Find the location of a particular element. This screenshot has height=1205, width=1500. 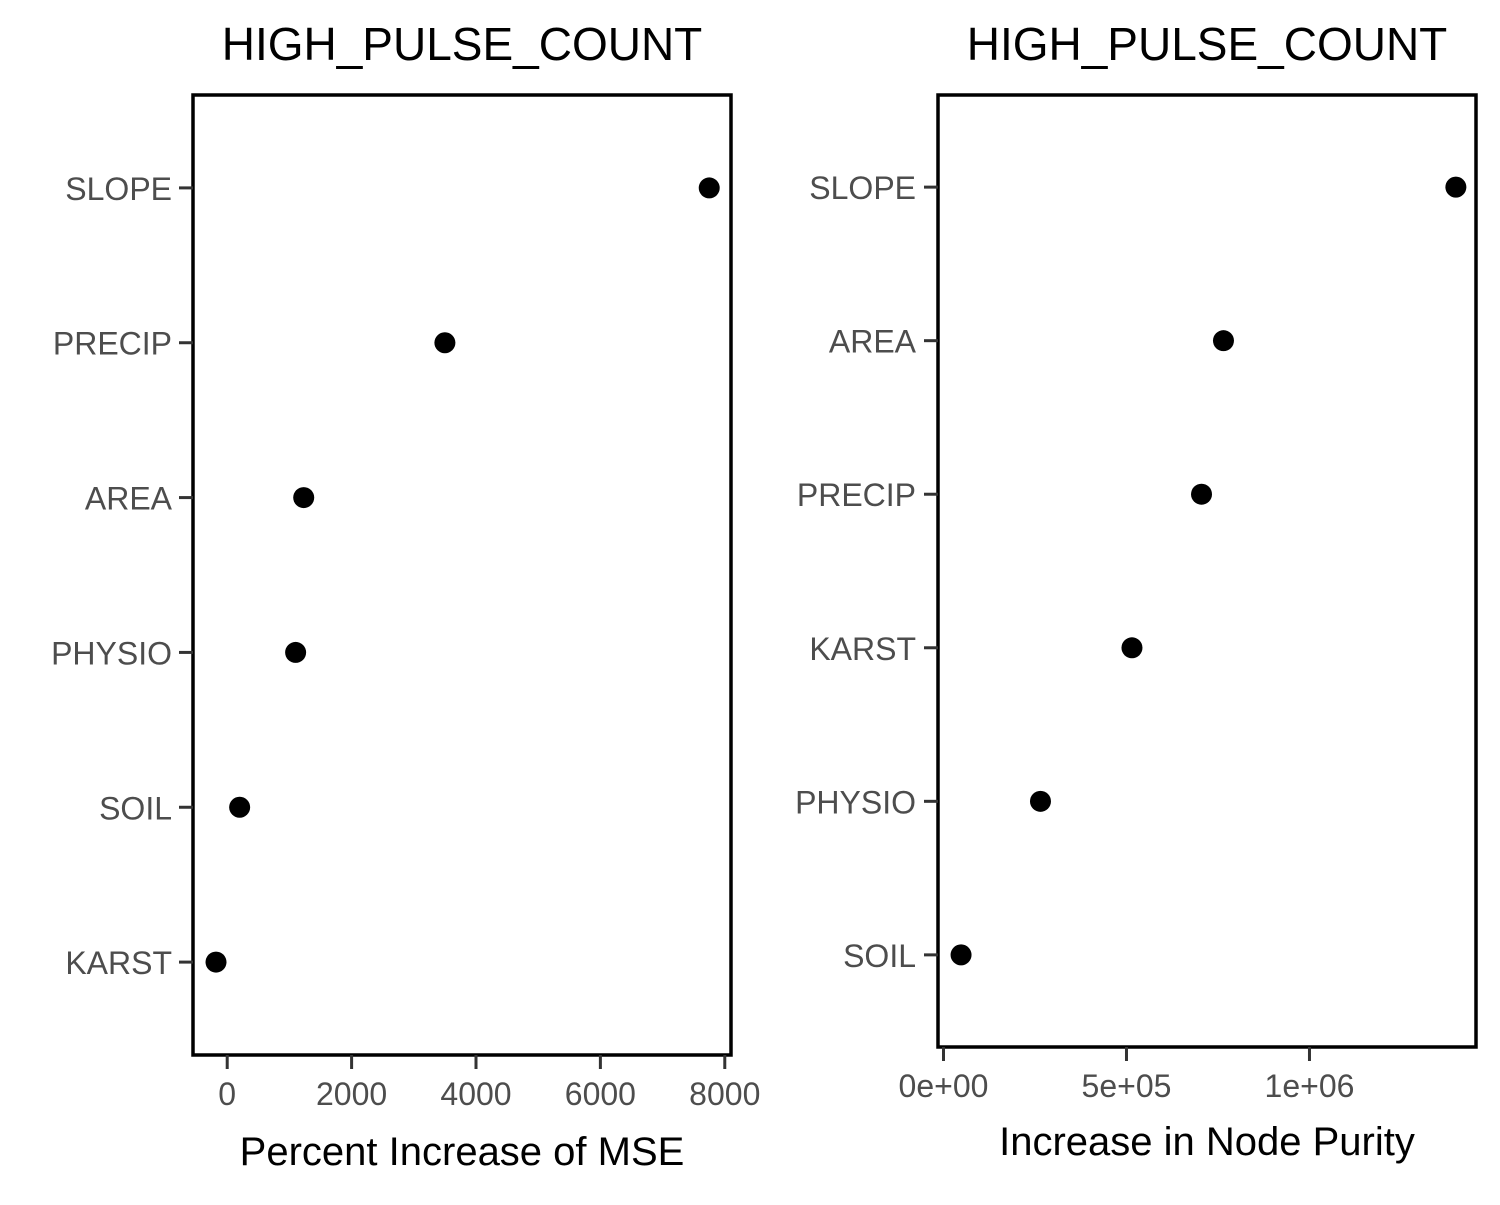

panel-2-point-precip is located at coordinates (1202, 494).